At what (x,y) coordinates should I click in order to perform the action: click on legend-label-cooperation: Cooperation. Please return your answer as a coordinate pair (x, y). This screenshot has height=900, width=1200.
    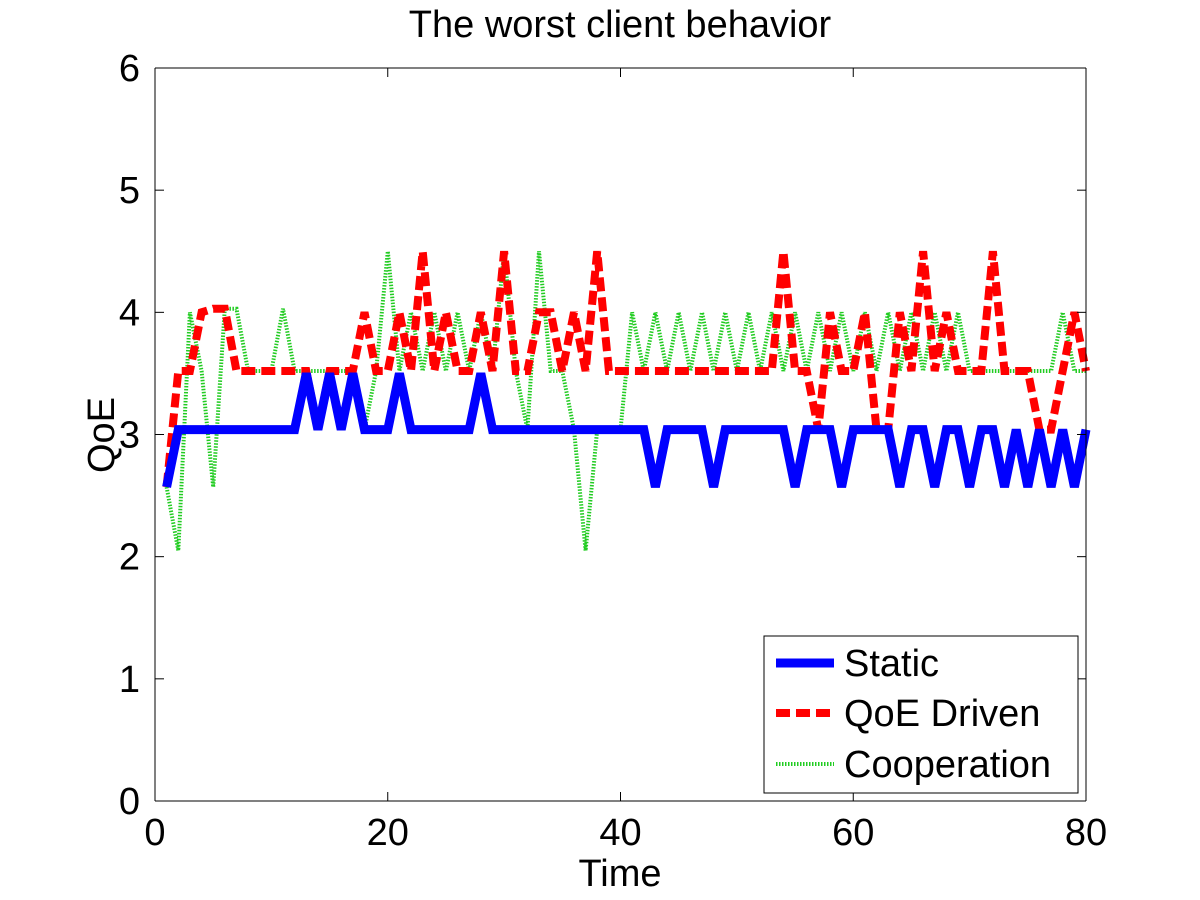
    Looking at the image, I should click on (947, 765).